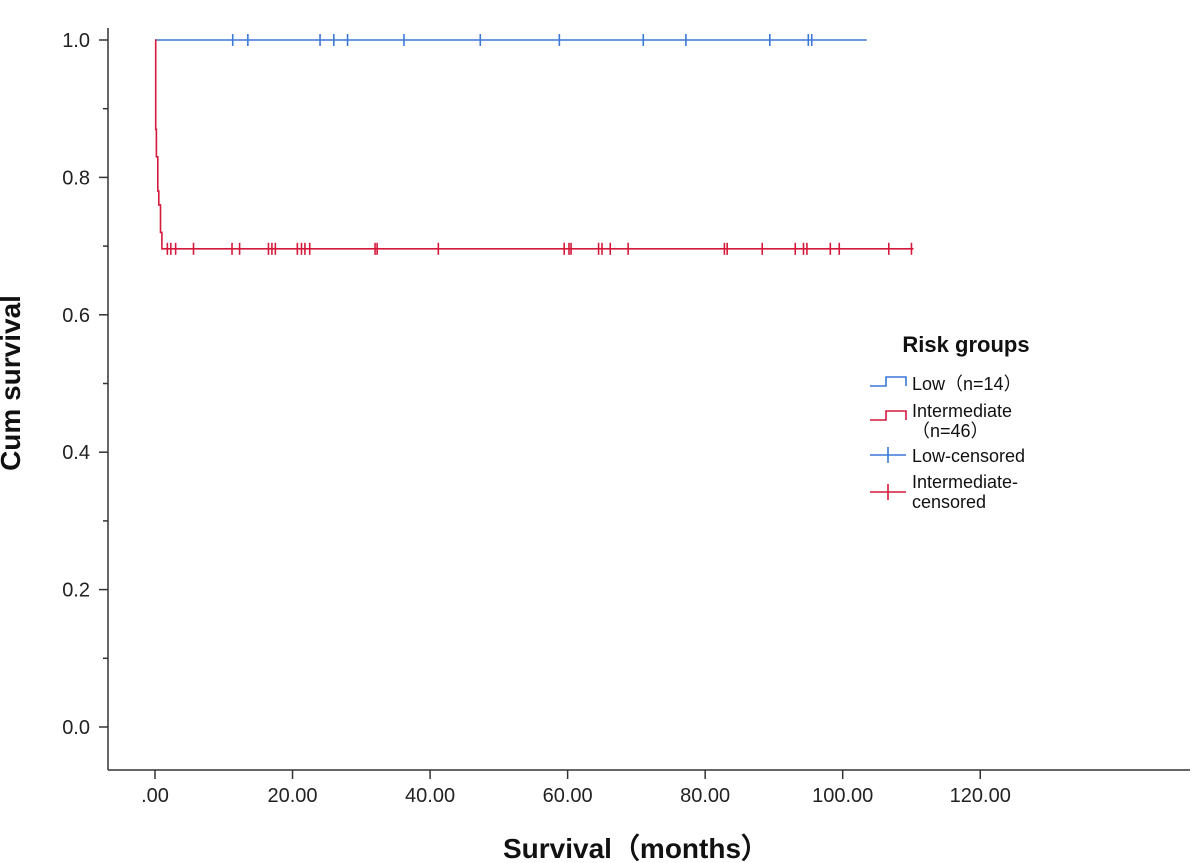  I want to click on y-tick-label: 0.4, so click(76, 453).